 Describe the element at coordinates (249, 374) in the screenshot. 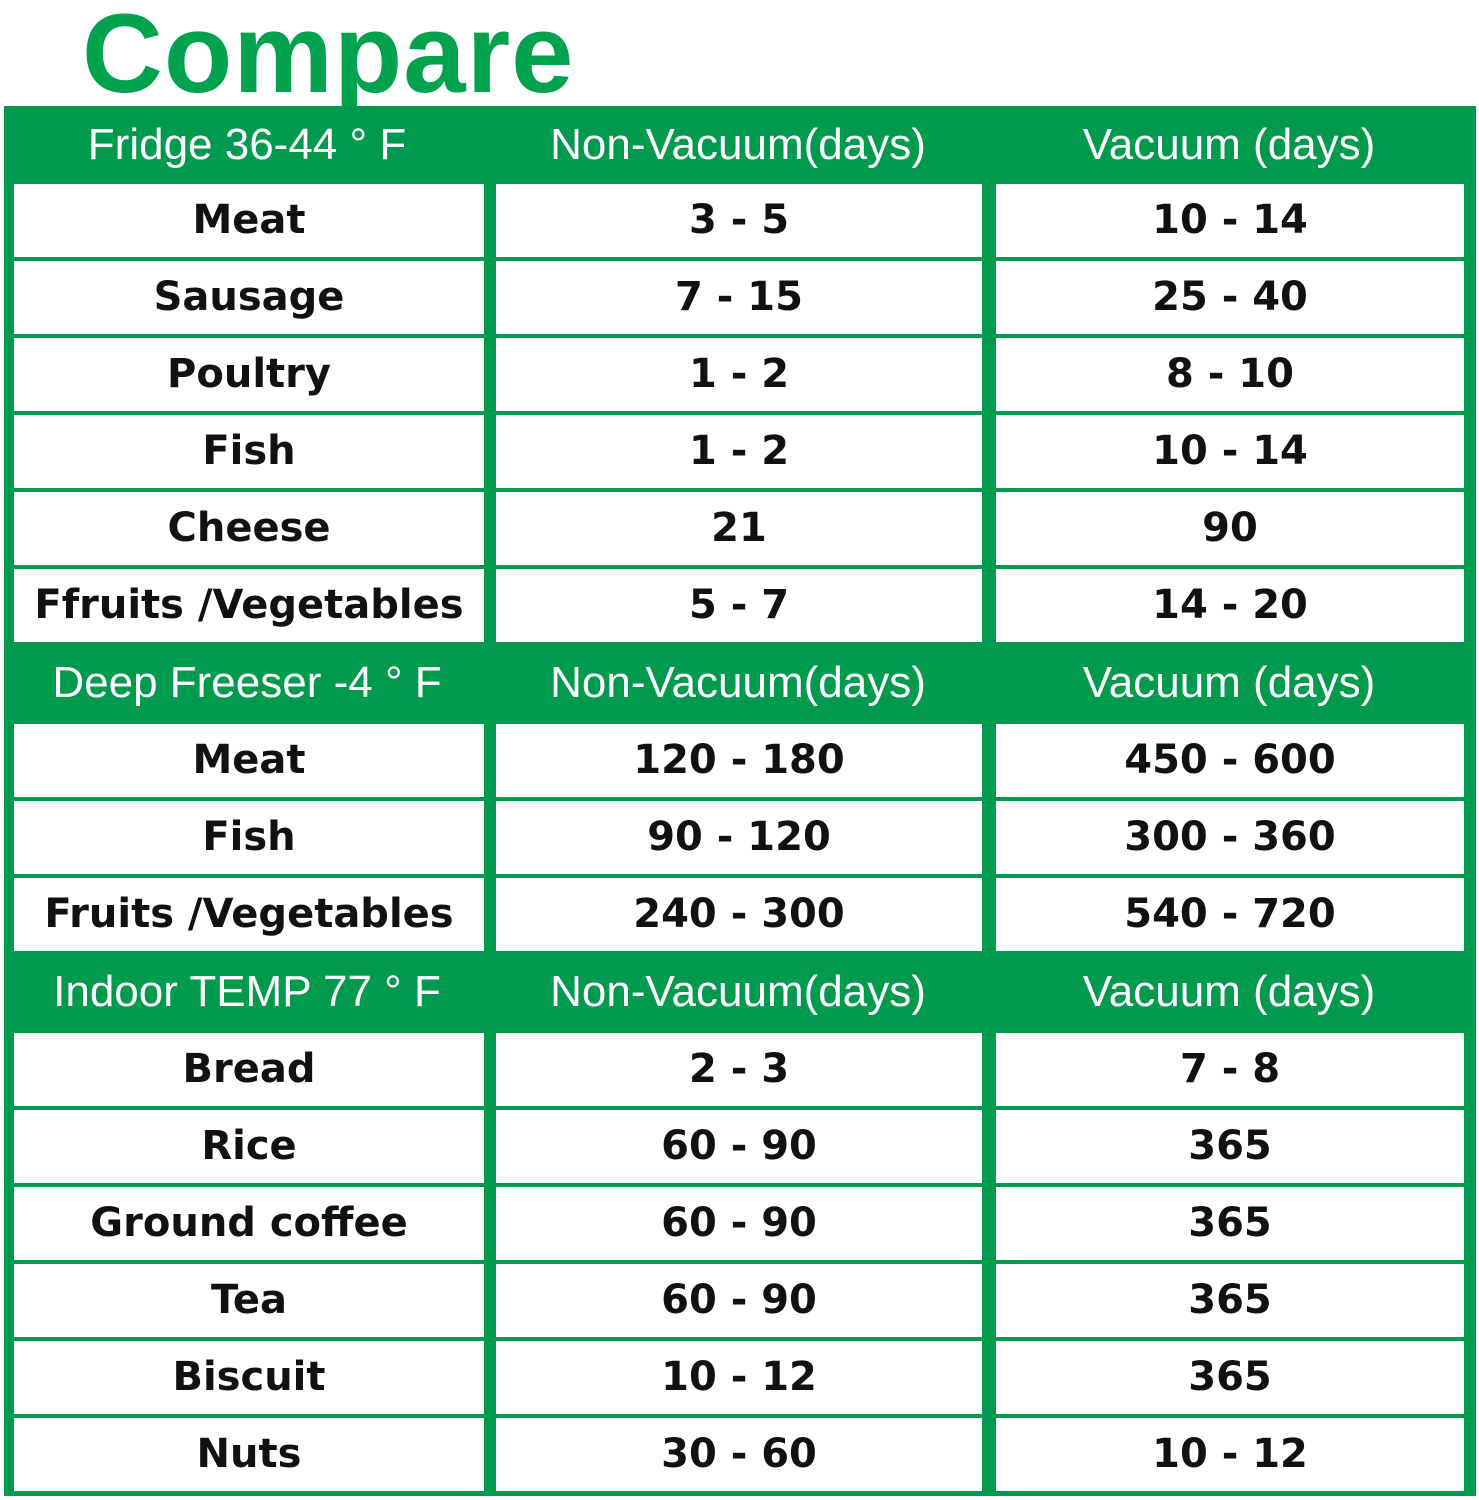

I see `item-cell: Poultry` at that location.